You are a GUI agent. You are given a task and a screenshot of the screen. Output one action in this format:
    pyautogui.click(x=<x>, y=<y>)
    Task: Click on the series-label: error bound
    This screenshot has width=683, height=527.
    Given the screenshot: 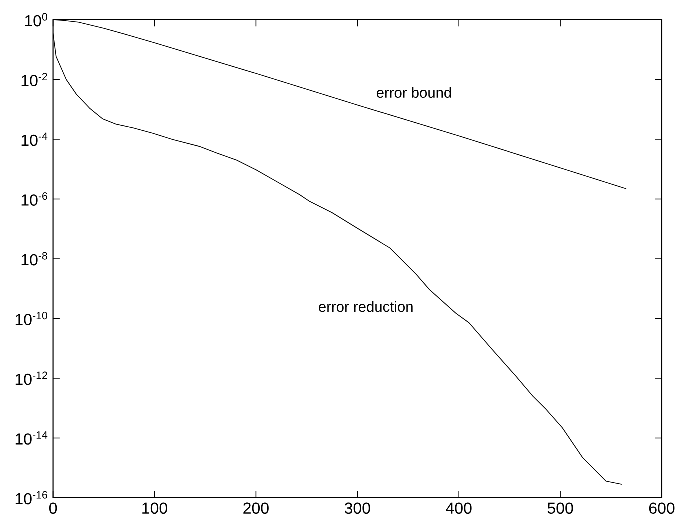 What is the action you would take?
    pyautogui.click(x=414, y=92)
    